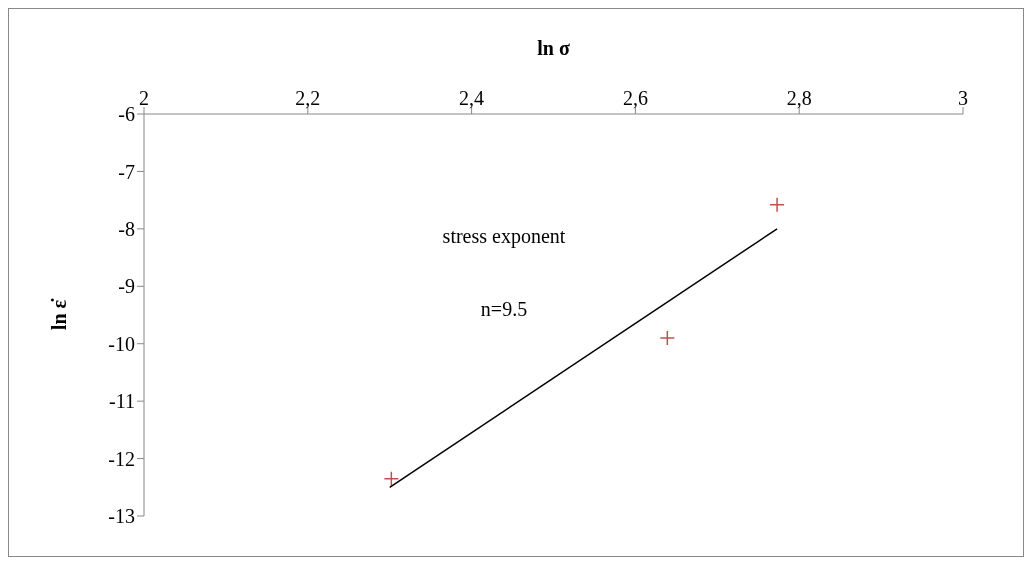  Describe the element at coordinates (121, 343) in the screenshot. I see `y-tick-label: -10` at that location.